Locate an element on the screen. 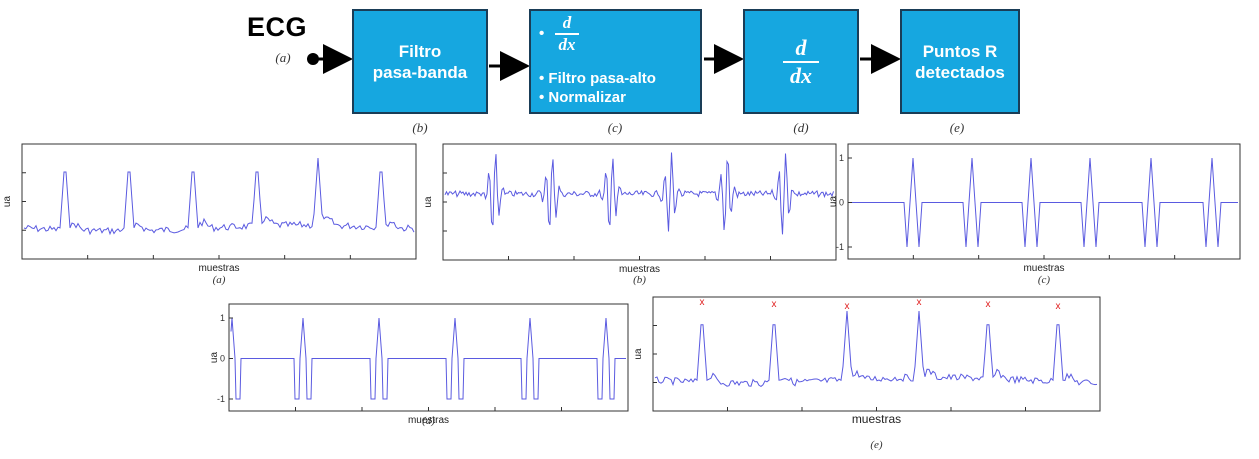 Image resolution: width=1259 pixels, height=459 pixels. block-c-caption: (c) is located at coordinates (615, 127).